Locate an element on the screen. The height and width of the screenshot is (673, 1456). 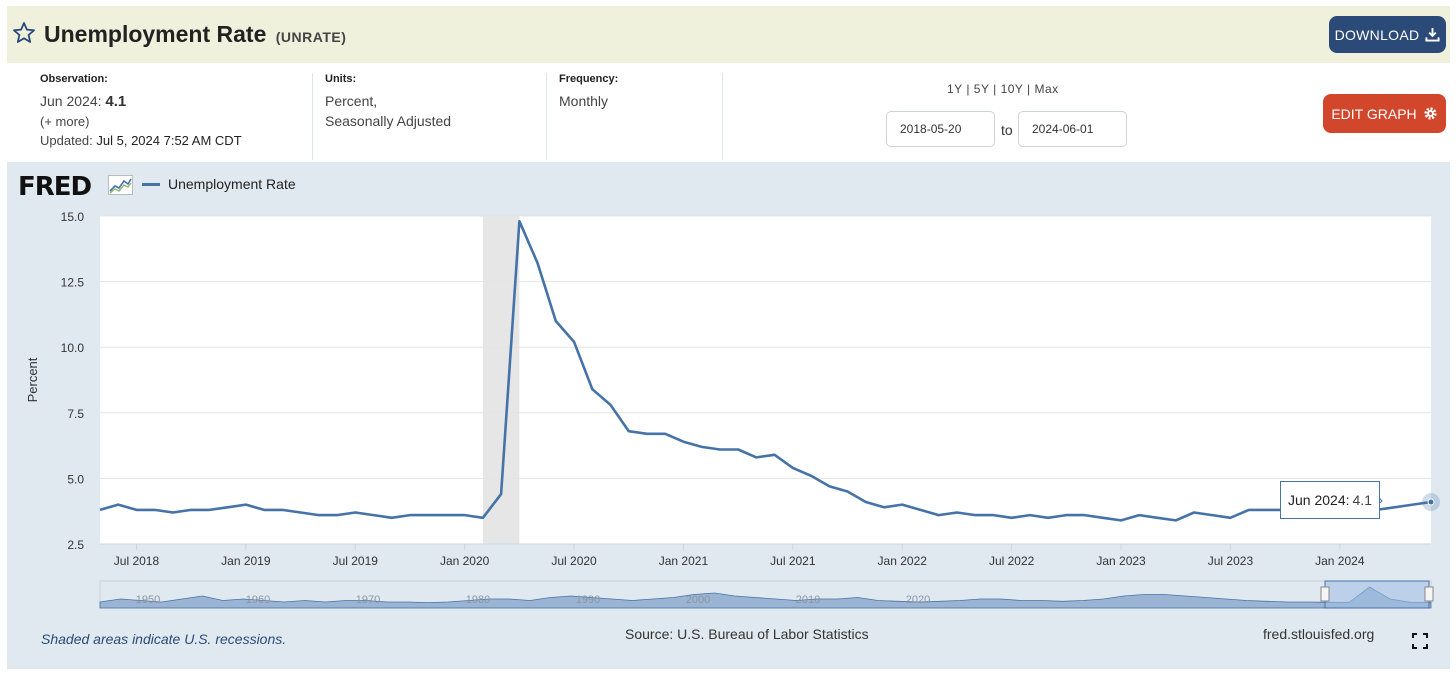
units-label: Units: is located at coordinates (341, 79).